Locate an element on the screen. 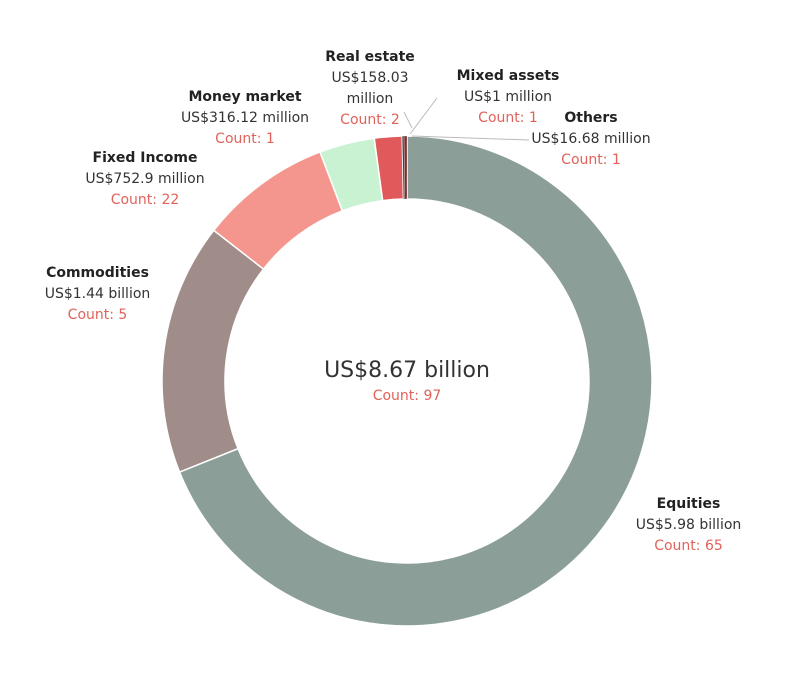  slice-commodities is located at coordinates (213, 351).